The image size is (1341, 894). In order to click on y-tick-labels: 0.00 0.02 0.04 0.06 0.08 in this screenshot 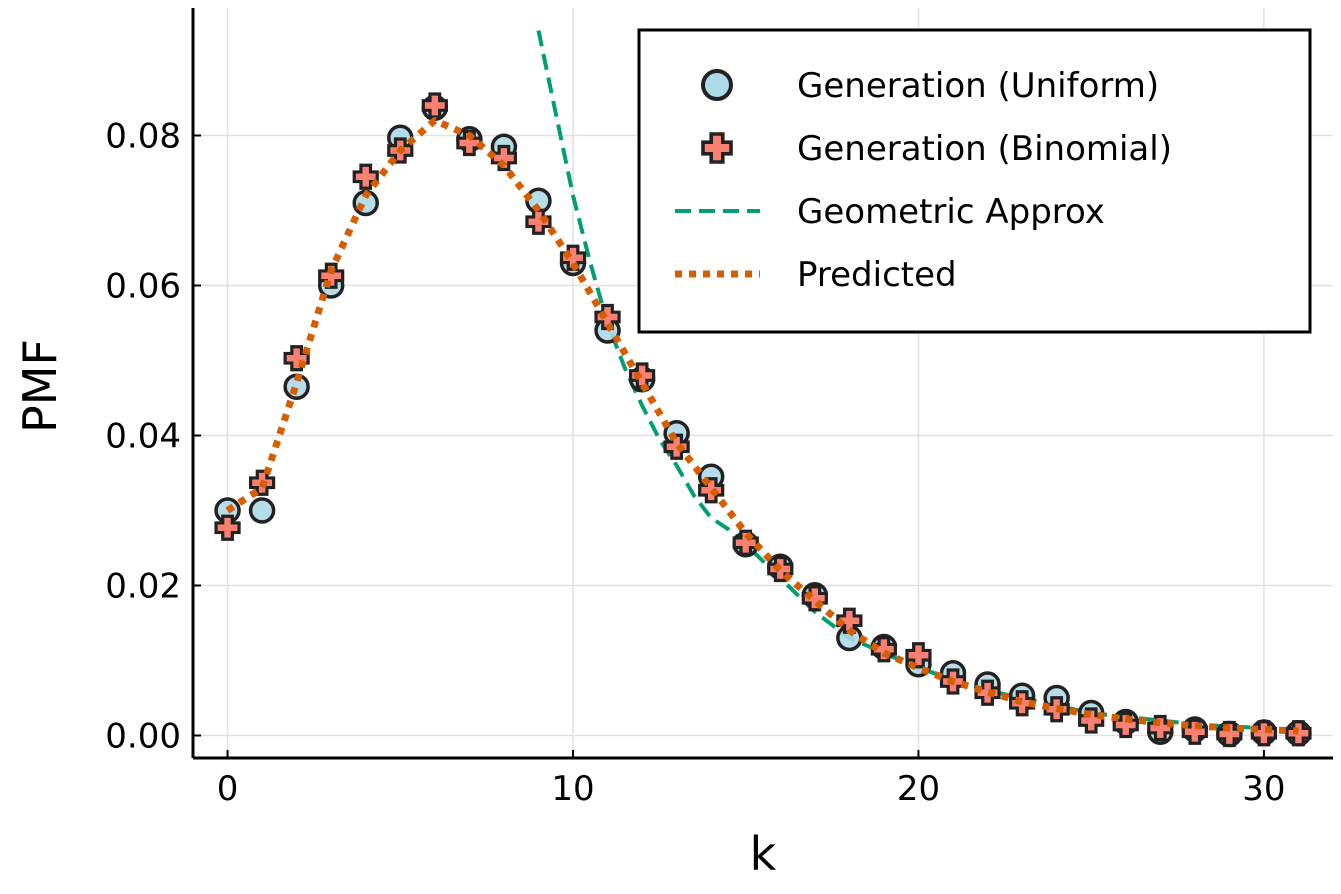, I will do `click(143, 437)`.